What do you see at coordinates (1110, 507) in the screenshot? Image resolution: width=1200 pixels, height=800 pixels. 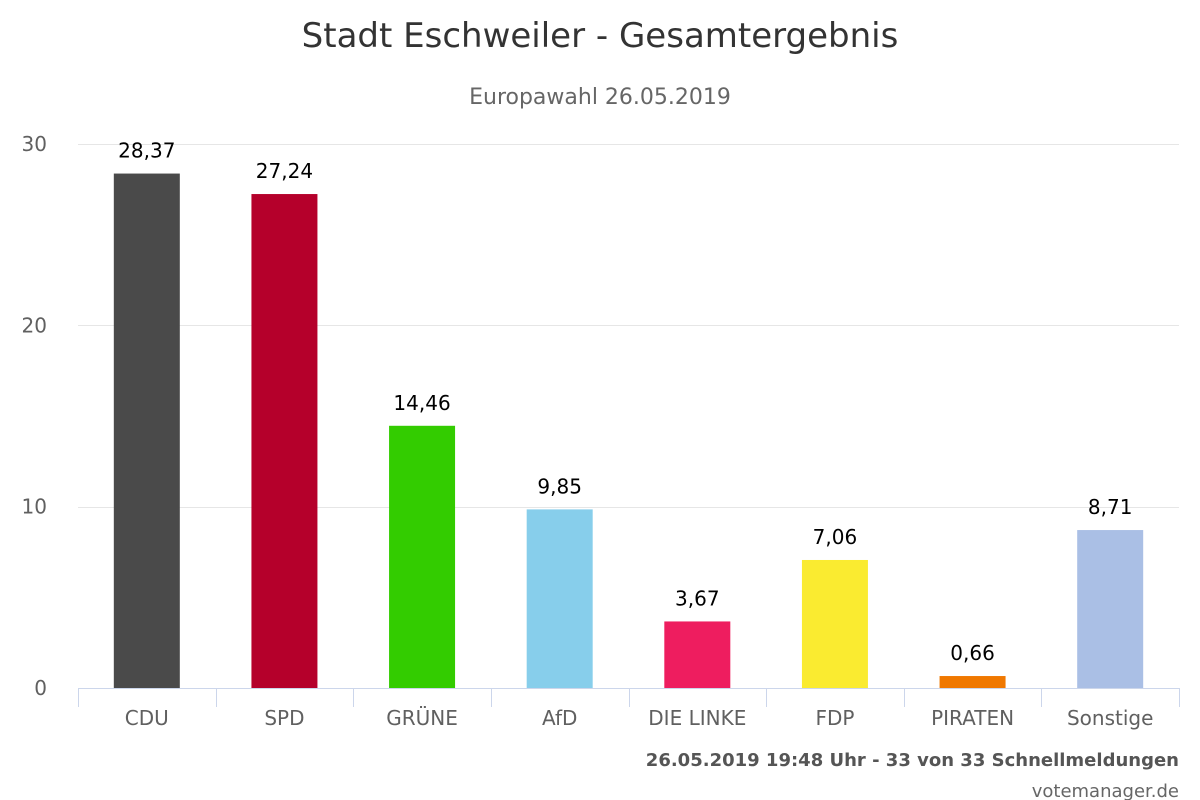 I see `data-label: 8,71` at bounding box center [1110, 507].